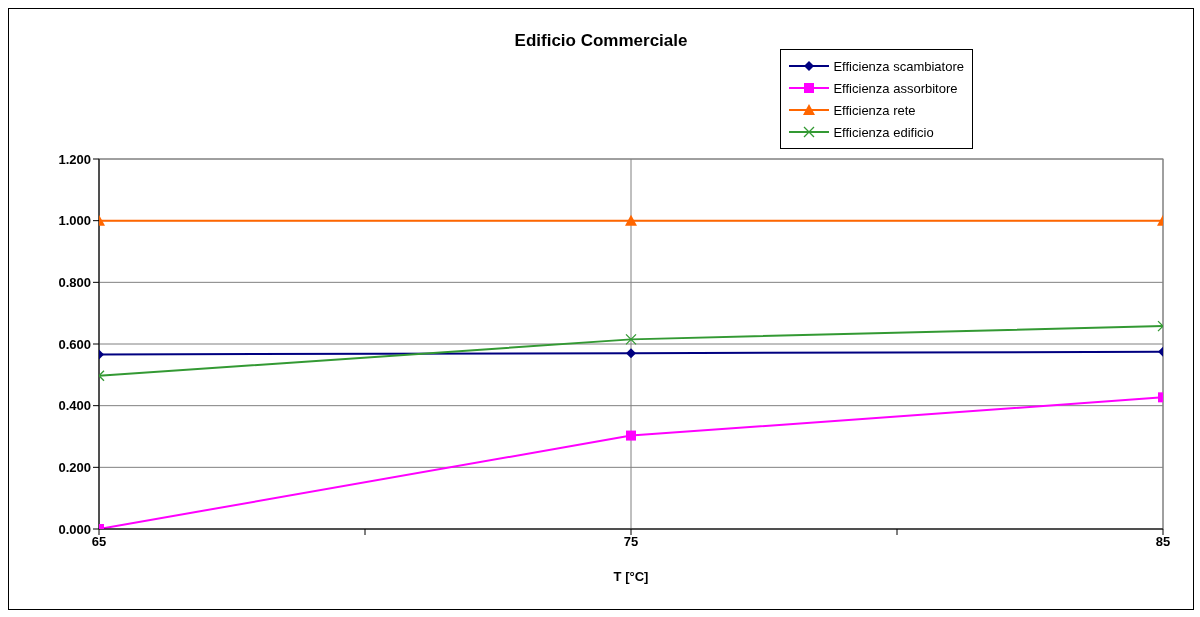 The height and width of the screenshot is (617, 1200). What do you see at coordinates (631, 542) in the screenshot?
I see `x-tick-label: 75` at bounding box center [631, 542].